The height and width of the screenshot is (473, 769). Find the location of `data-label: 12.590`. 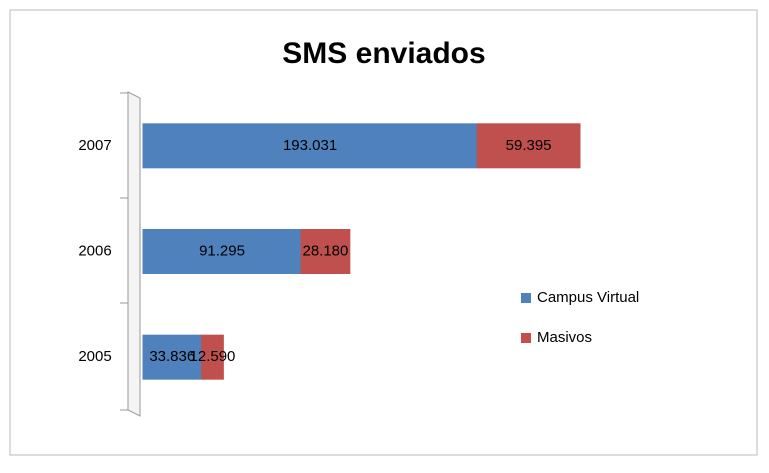

data-label: 12.590 is located at coordinates (213, 356).